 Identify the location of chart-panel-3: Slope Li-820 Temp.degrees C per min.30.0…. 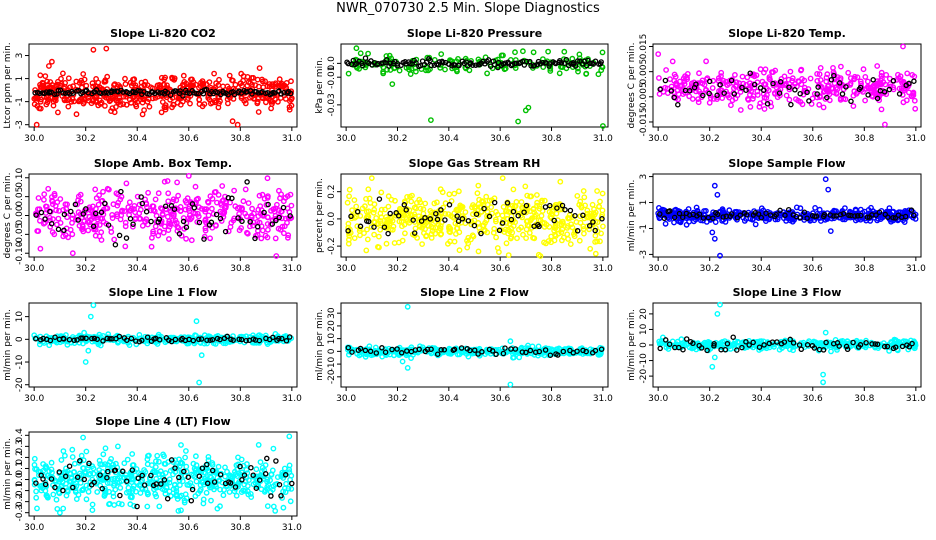
(776, 85).